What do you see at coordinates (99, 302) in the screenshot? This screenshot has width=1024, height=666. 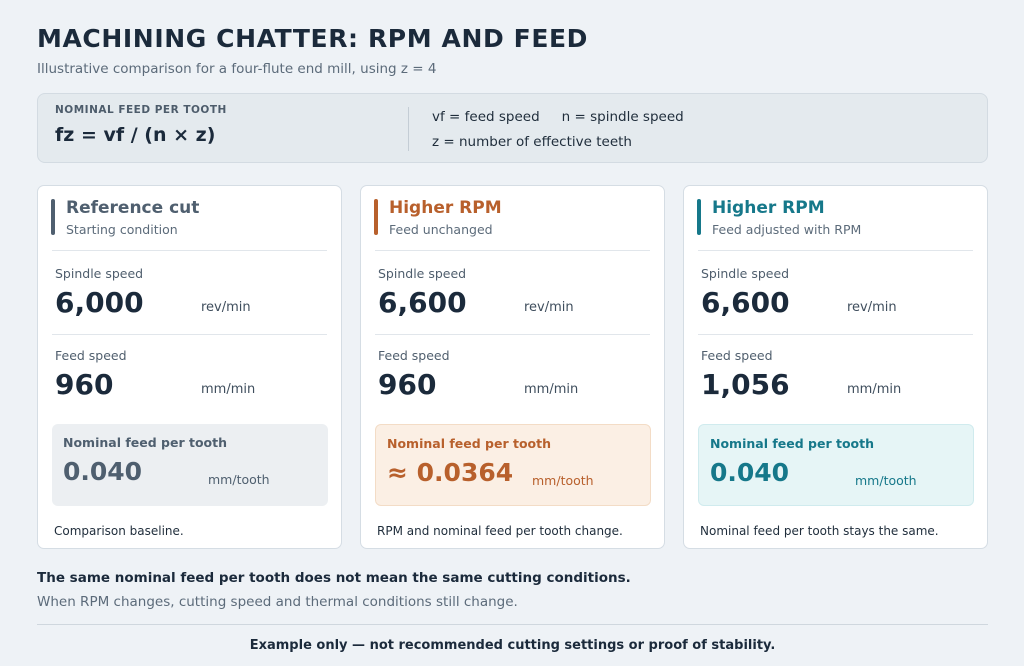 I see `spindle-speed-value: 6,000` at bounding box center [99, 302].